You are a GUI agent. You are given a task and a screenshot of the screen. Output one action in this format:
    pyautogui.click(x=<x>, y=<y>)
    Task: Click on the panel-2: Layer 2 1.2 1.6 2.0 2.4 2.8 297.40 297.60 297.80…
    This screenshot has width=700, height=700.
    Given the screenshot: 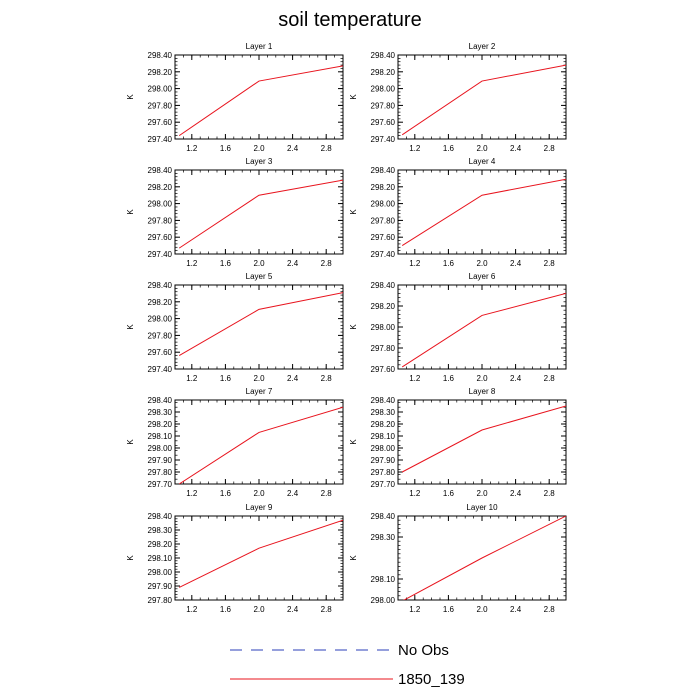 What is the action you would take?
    pyautogui.click(x=458, y=97)
    